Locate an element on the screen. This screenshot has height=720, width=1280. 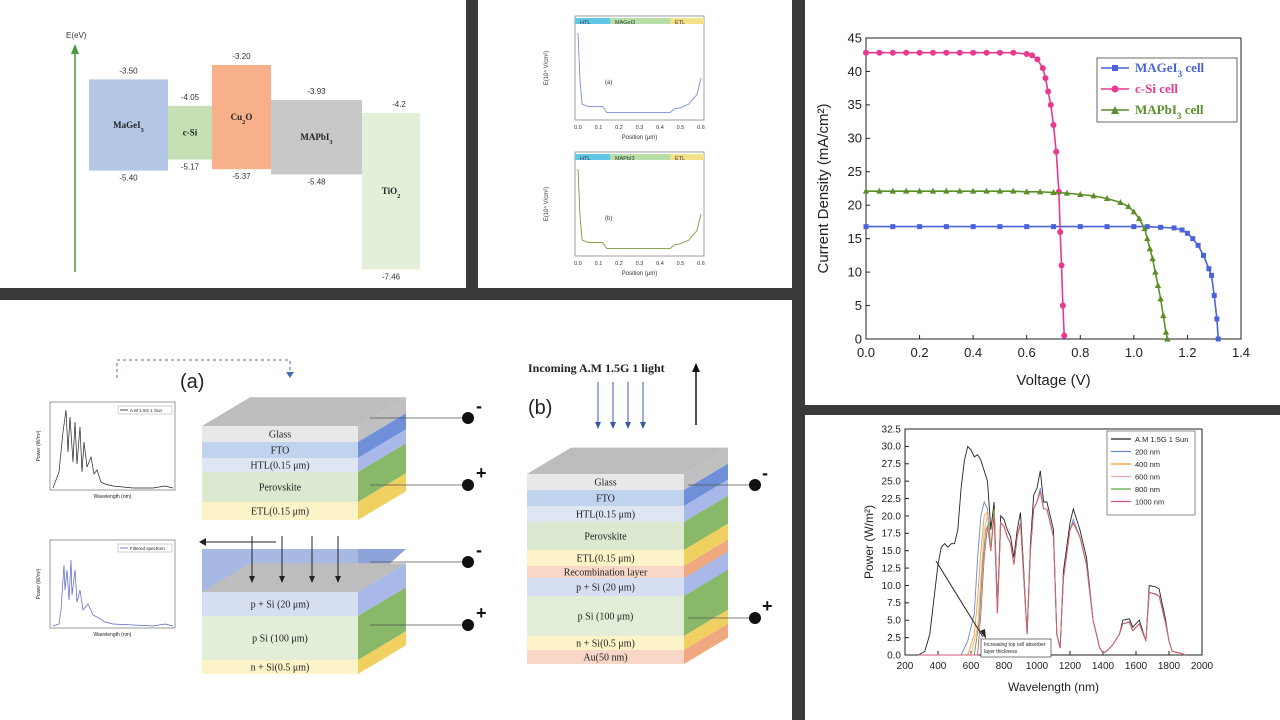
device-b-layer-label: n + Si(0.5 μm) is located at coordinates (605, 644).